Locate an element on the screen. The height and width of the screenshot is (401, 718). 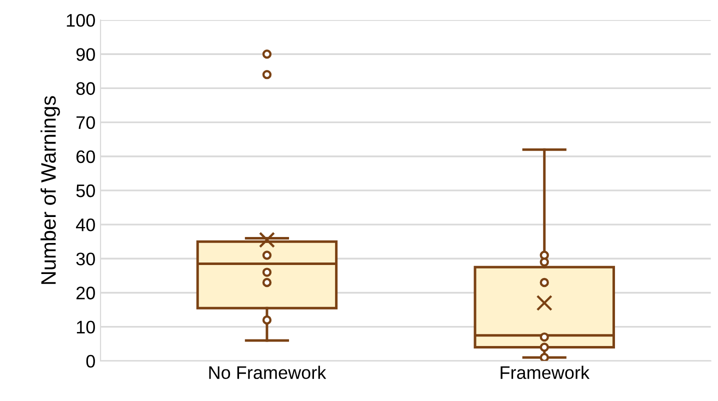
y-tick-label: 30 is located at coordinates (85, 259).